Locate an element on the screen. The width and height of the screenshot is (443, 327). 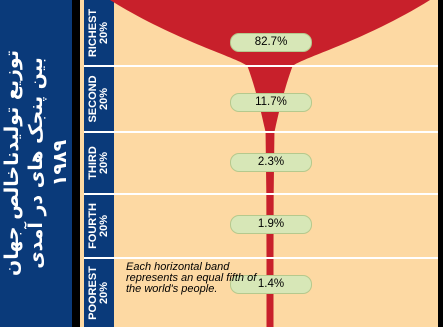
value-label-second: 11.7% is located at coordinates (271, 102).